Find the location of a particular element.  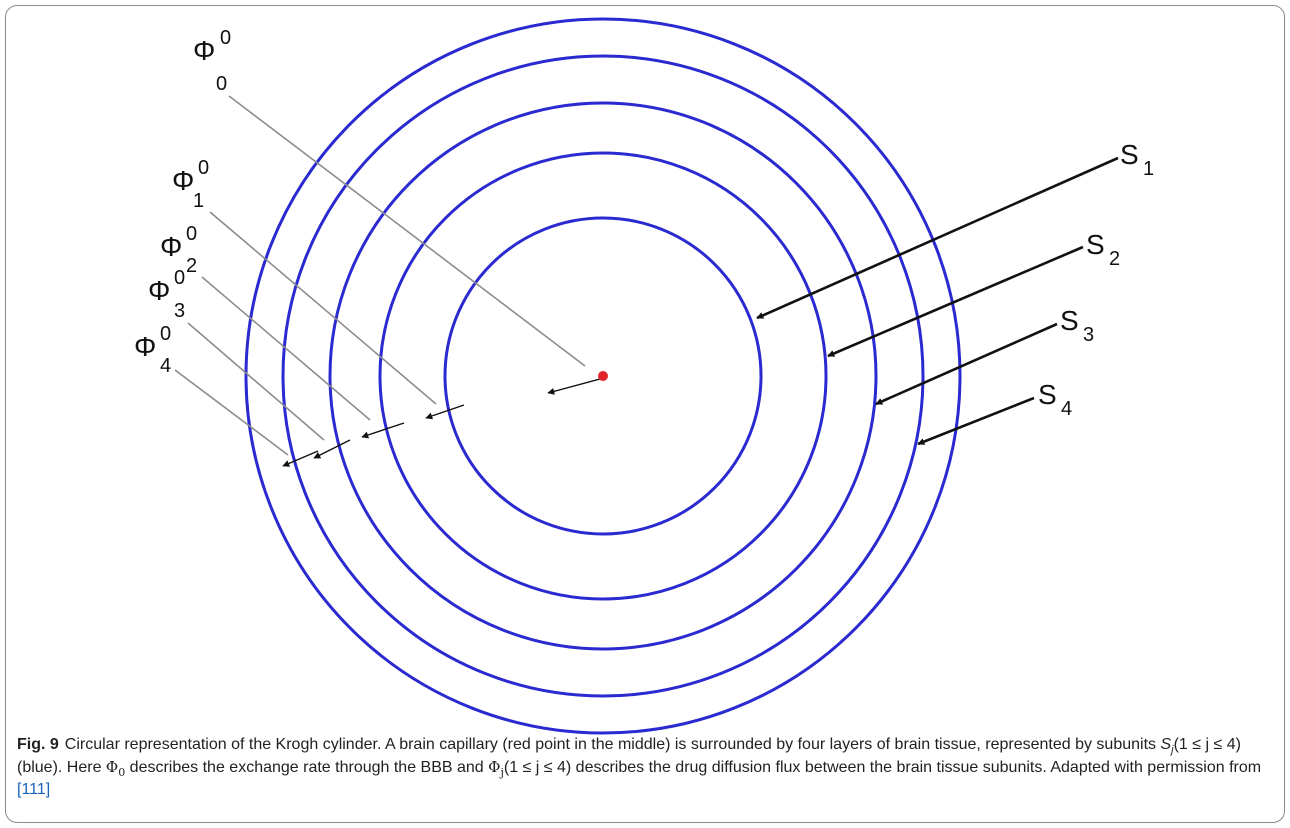

s-labels: S 1 S 2 S 3 S 4 is located at coordinates (1096, 279).